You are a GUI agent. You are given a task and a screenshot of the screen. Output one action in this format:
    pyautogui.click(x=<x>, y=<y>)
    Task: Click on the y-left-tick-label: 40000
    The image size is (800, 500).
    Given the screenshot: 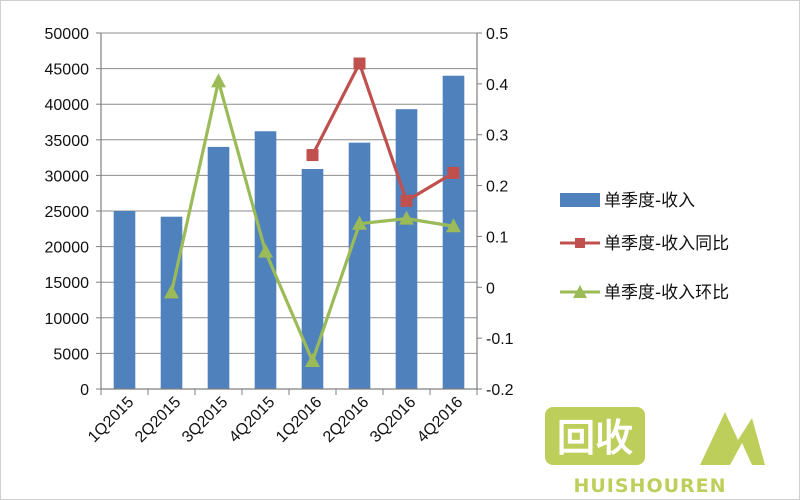 What is the action you would take?
    pyautogui.click(x=67, y=105)
    